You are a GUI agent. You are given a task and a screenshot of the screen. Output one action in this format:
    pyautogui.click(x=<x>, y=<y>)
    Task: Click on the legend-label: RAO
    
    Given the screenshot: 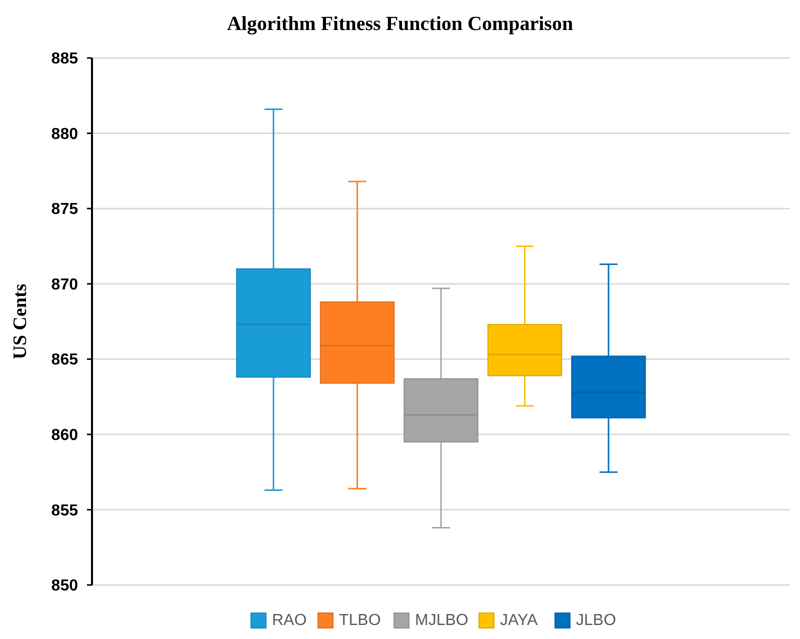 What is the action you would take?
    pyautogui.click(x=289, y=620)
    